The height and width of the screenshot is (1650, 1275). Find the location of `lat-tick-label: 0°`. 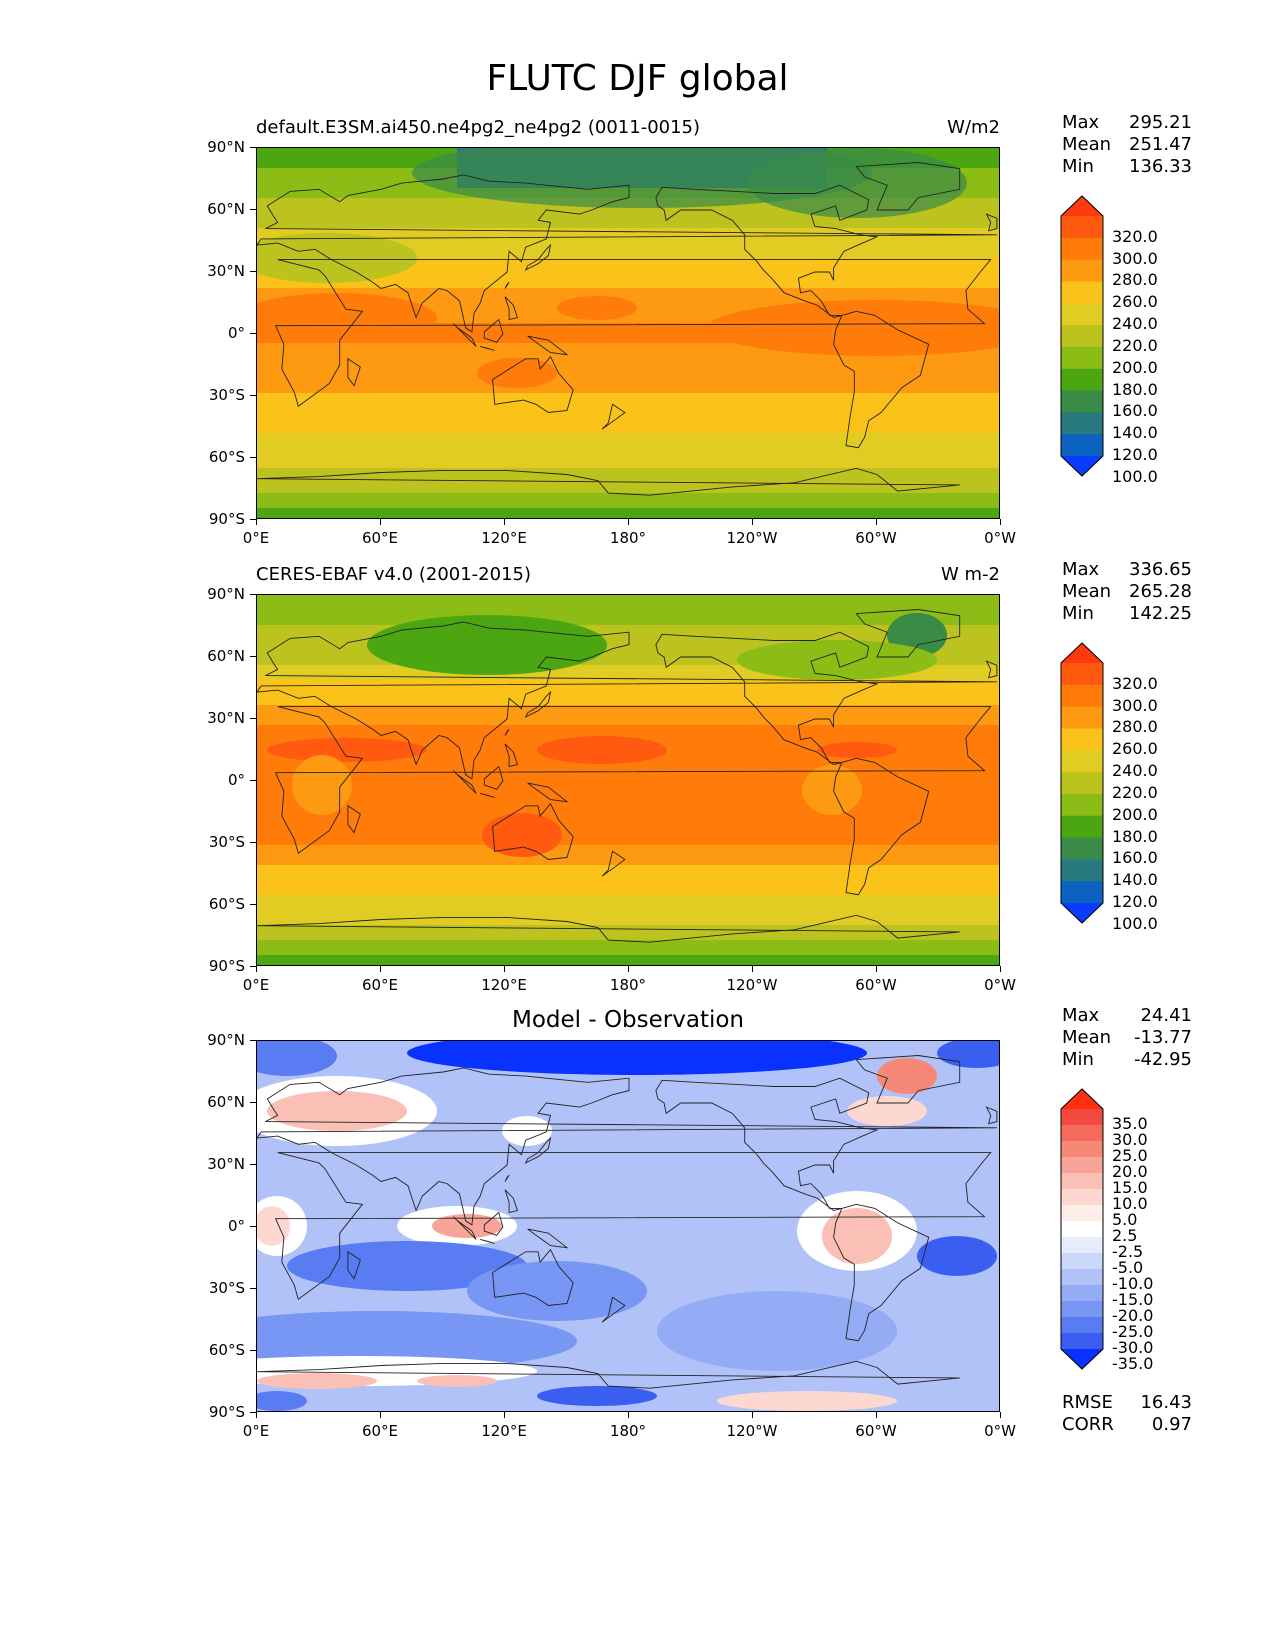

lat-tick-label: 0° is located at coordinates (236, 333).